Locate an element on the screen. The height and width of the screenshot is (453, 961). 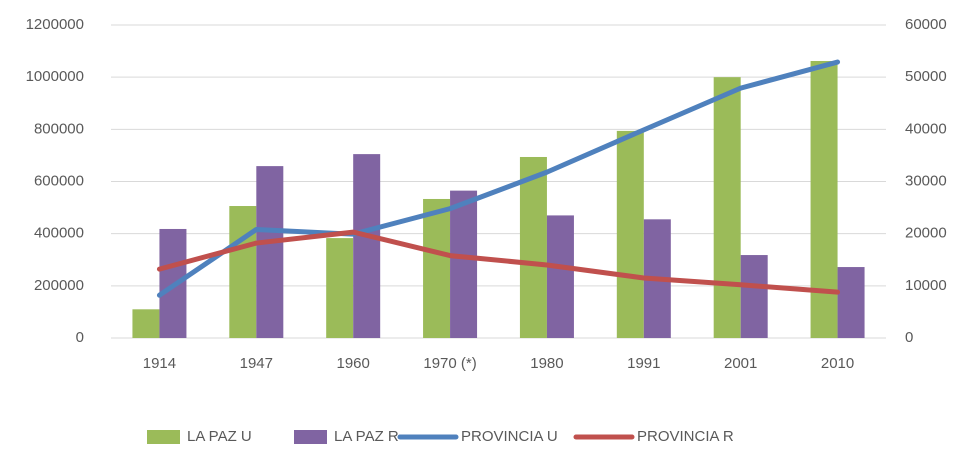
legend-label: PROVINCIA U is located at coordinates (509, 436).